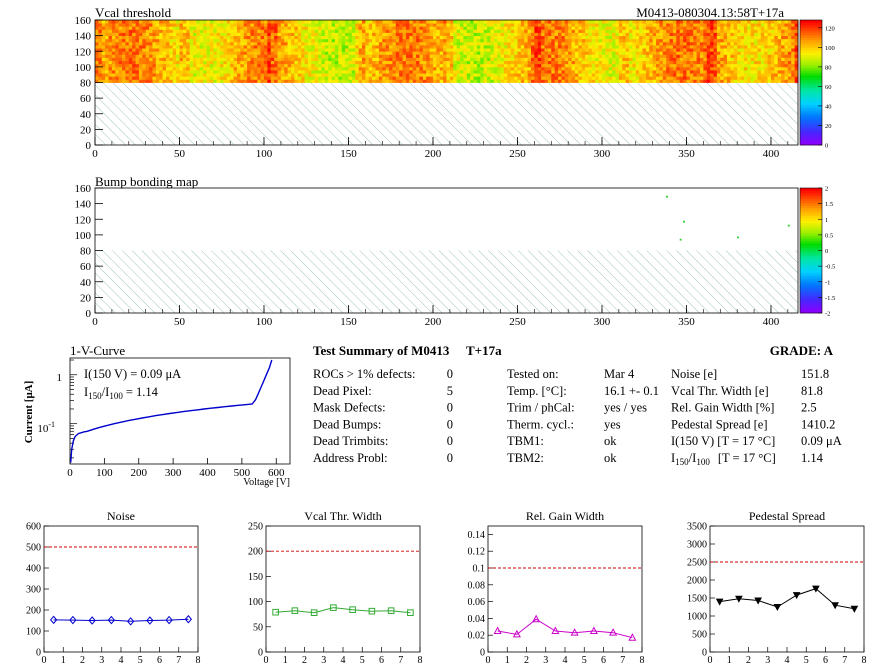 The height and width of the screenshot is (672, 896). What do you see at coordinates (33, 527) in the screenshot?
I see `trend-ytick-label: 600` at bounding box center [33, 527].